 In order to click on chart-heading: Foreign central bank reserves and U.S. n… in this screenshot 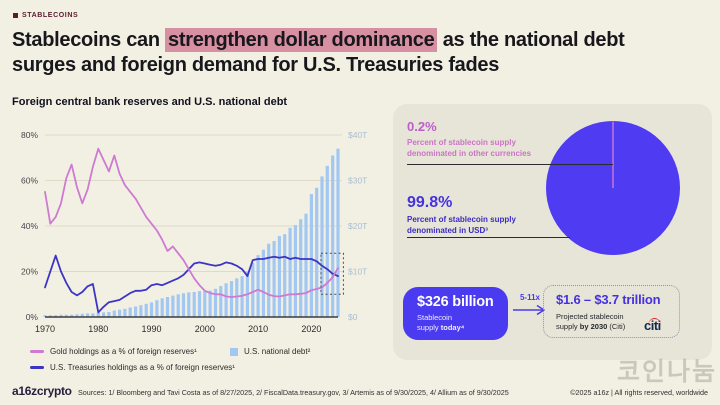, I will do `click(150, 102)`.